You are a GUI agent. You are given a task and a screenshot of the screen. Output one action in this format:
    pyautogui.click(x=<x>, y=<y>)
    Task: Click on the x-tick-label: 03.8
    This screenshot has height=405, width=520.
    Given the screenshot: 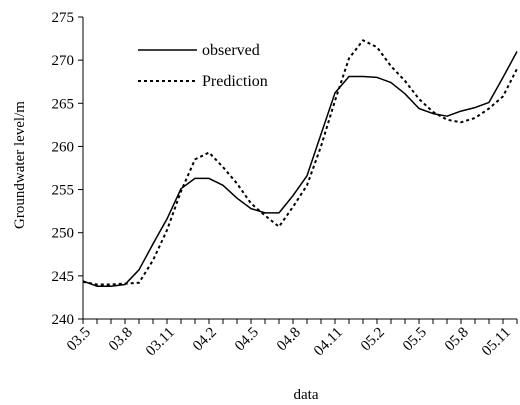 What is the action you would take?
    pyautogui.click(x=121, y=340)
    